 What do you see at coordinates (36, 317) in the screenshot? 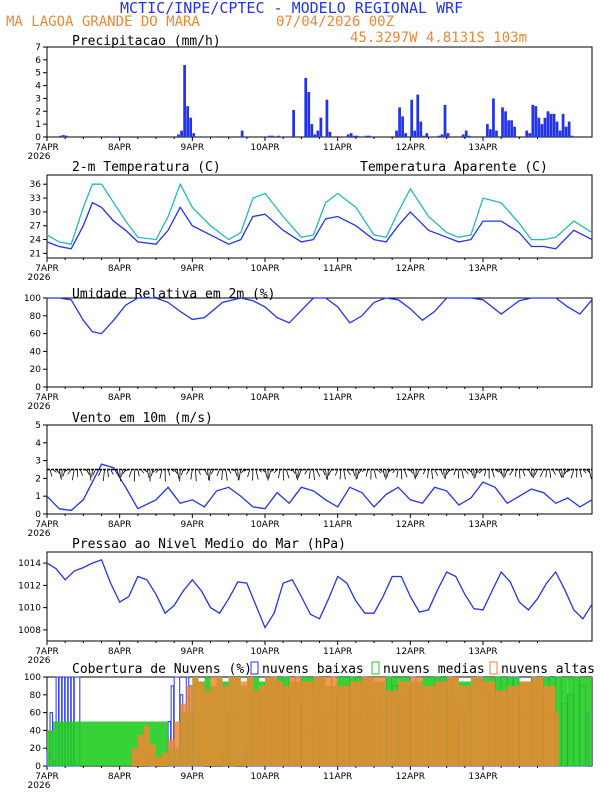
I see `humidity-ytick-label: 80` at bounding box center [36, 317].